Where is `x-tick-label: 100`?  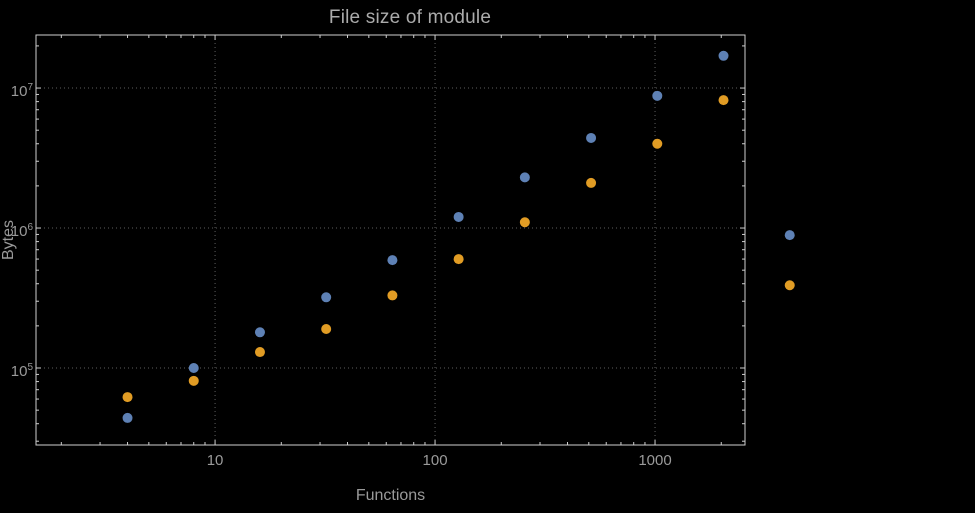
x-tick-label: 100 is located at coordinates (435, 460).